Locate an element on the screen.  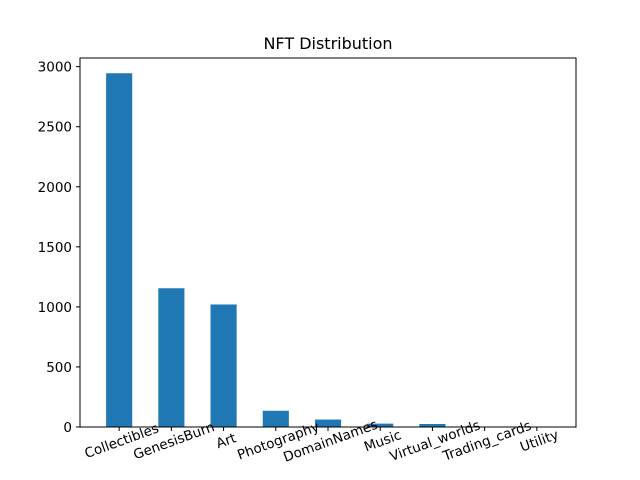
y-tick-label: 1500 is located at coordinates (55, 248).